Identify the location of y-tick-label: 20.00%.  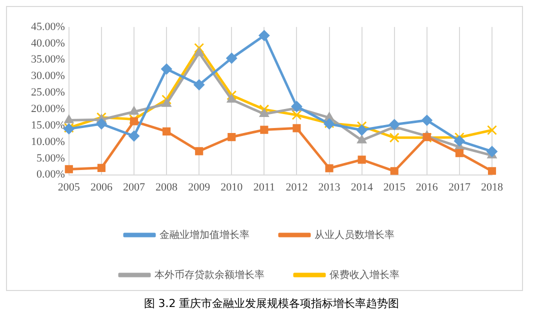
(47, 109).